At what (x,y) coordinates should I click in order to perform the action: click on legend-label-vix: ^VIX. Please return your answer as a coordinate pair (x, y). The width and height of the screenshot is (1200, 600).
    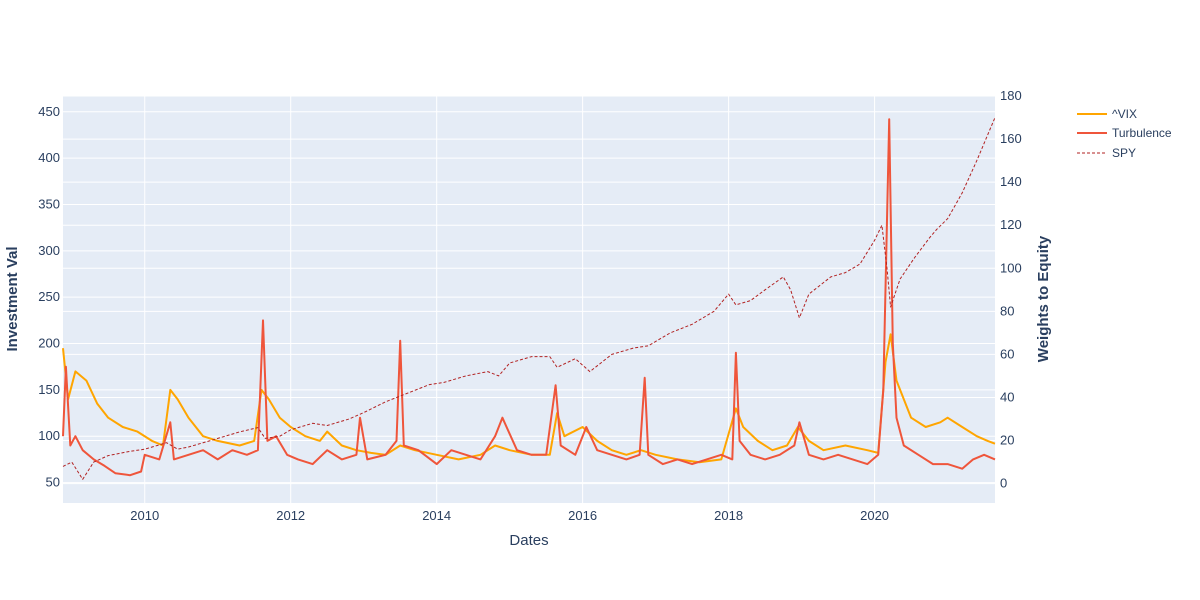
    Looking at the image, I should click on (1124, 114).